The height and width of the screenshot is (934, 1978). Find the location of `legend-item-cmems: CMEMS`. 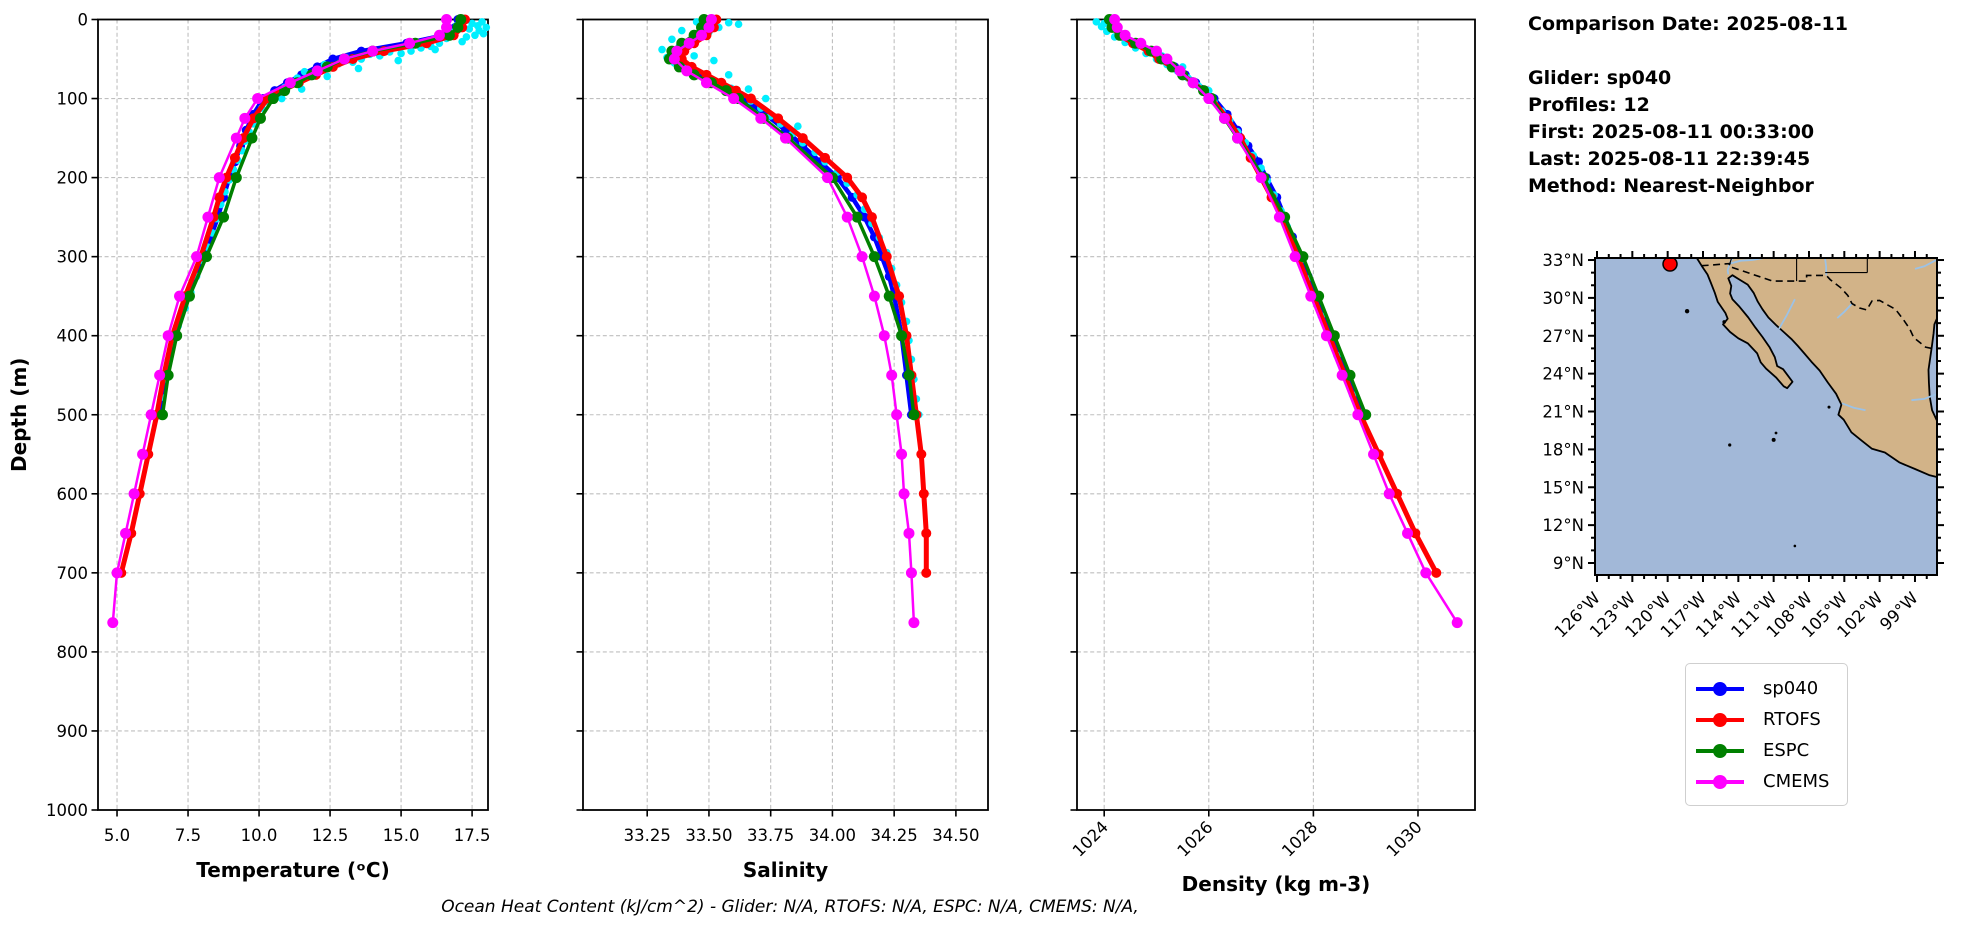

legend-item-cmems: CMEMS is located at coordinates (1770, 781).